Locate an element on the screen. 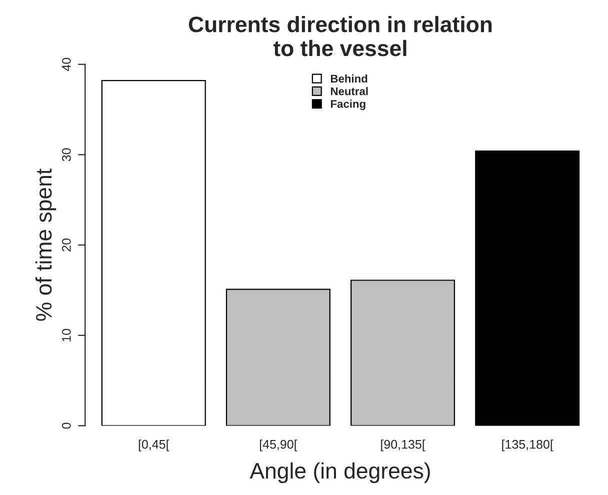  x-tick-label: [135,180[ is located at coordinates (528, 446).